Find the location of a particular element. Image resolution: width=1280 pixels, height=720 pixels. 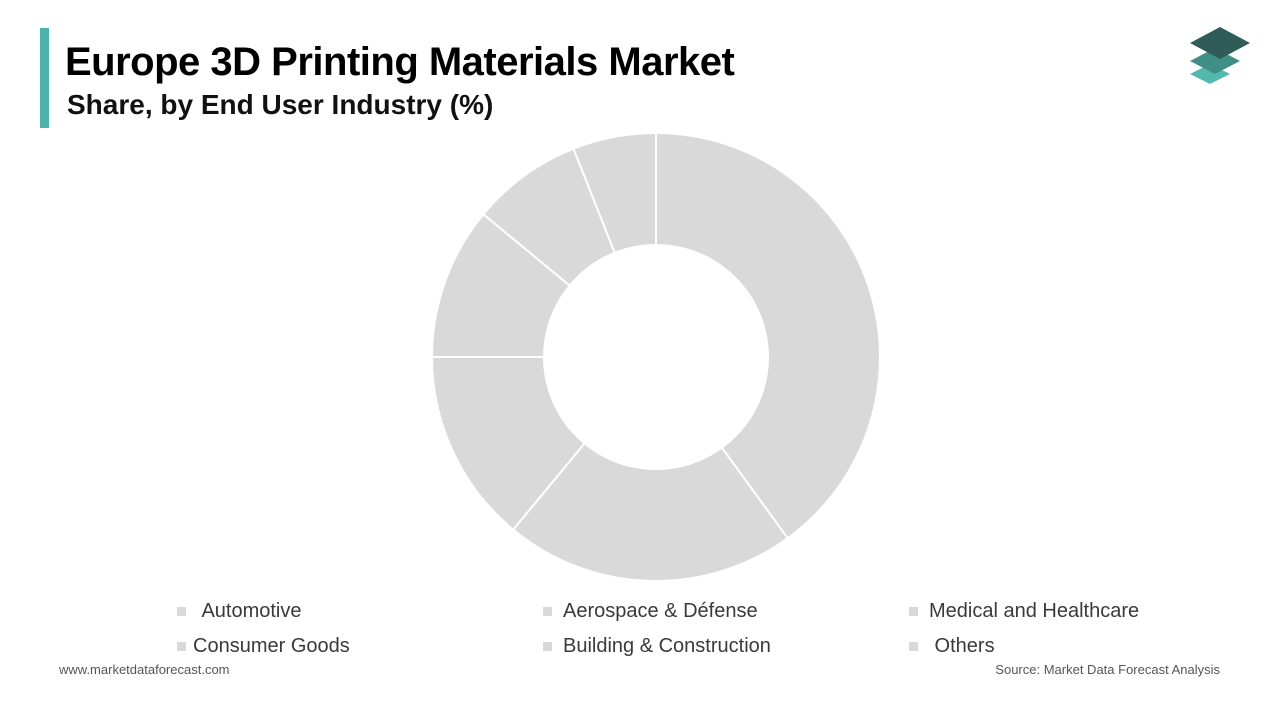

stacked-layers-icon is located at coordinates (1220, 55).